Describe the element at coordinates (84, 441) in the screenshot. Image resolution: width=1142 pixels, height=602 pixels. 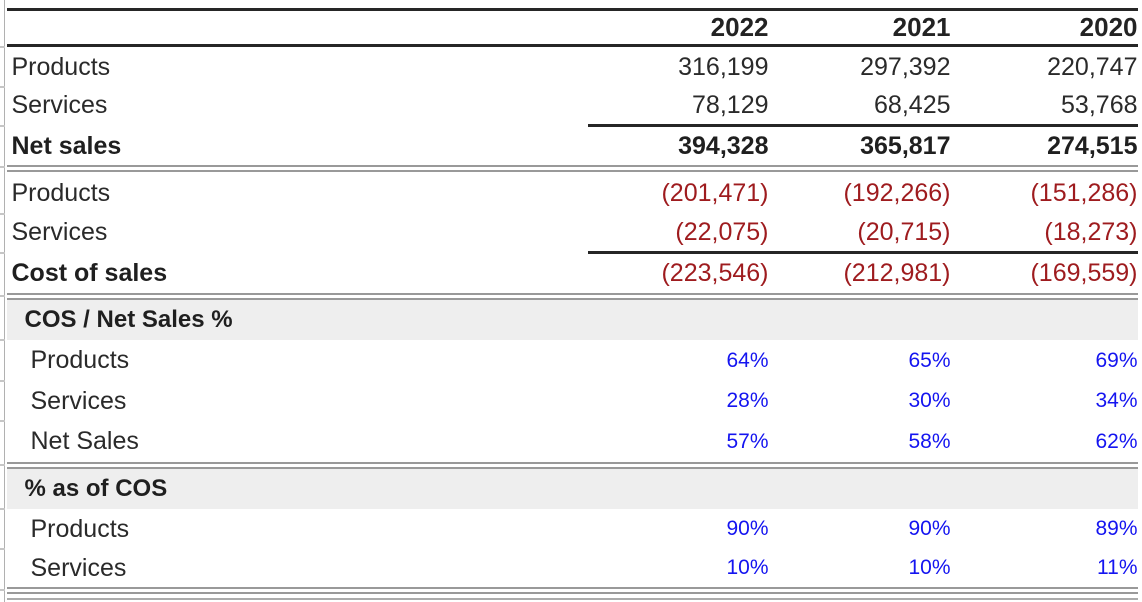
I see `row-label: Net Sales` at that location.